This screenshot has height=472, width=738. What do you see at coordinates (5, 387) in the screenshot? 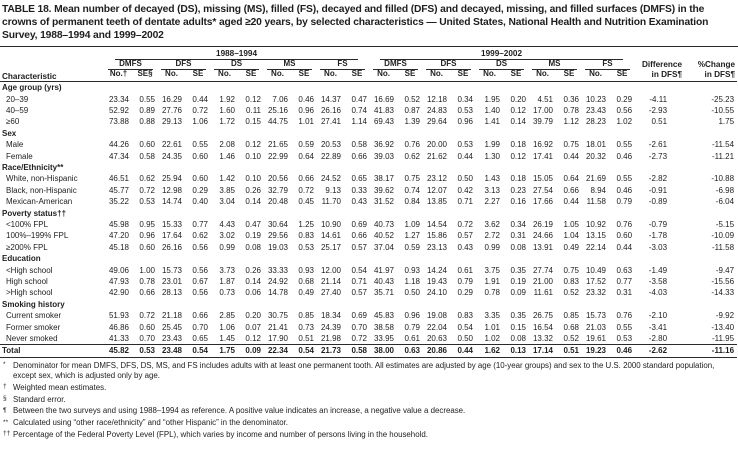
I see `footnote-marker: †` at bounding box center [5, 387].